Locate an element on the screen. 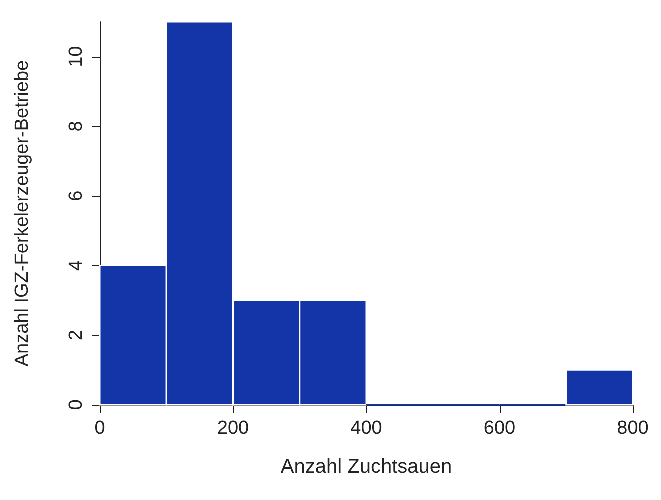 Image resolution: width=661 pixels, height=500 pixels. y-tick-label: 6 is located at coordinates (76, 196).